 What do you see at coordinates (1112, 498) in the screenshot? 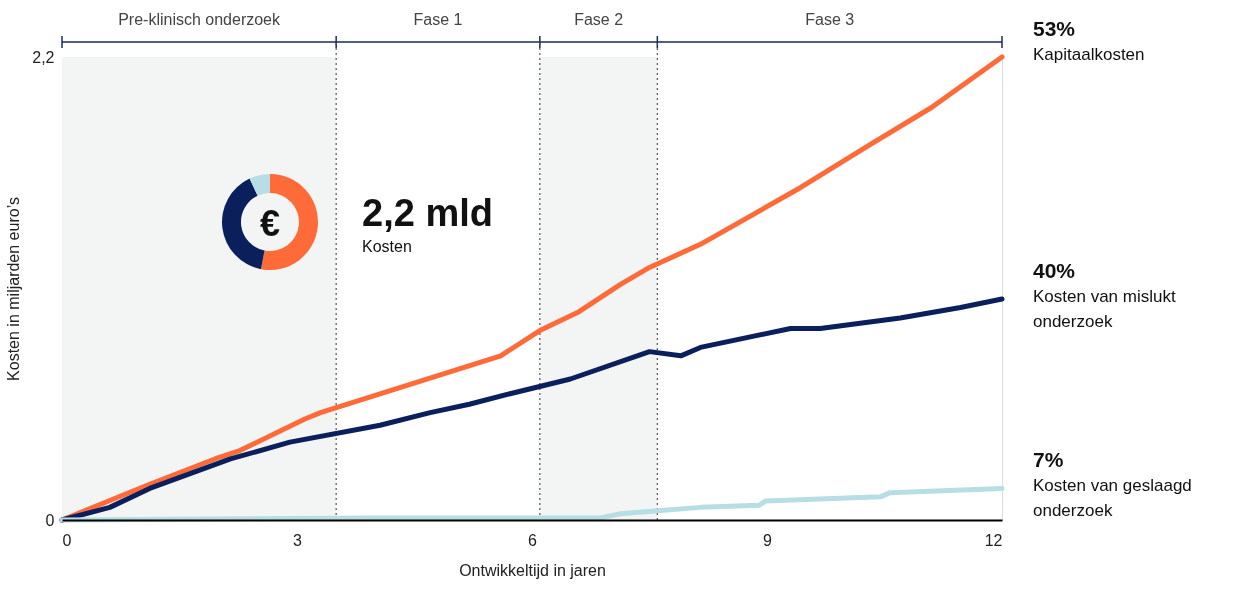
I see `series-label: Kosten van geslaagd onderzoek` at bounding box center [1112, 498].